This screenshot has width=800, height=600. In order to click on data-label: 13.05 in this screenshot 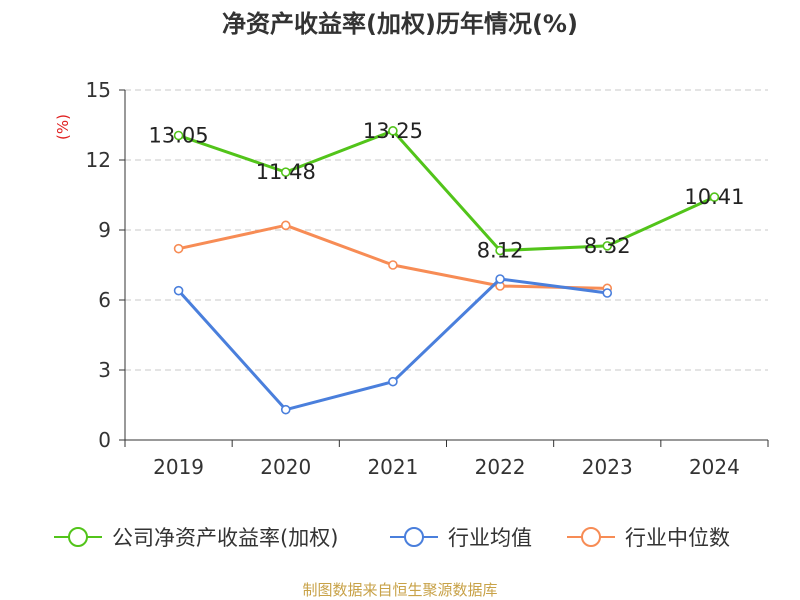, I will do `click(179, 136)`.